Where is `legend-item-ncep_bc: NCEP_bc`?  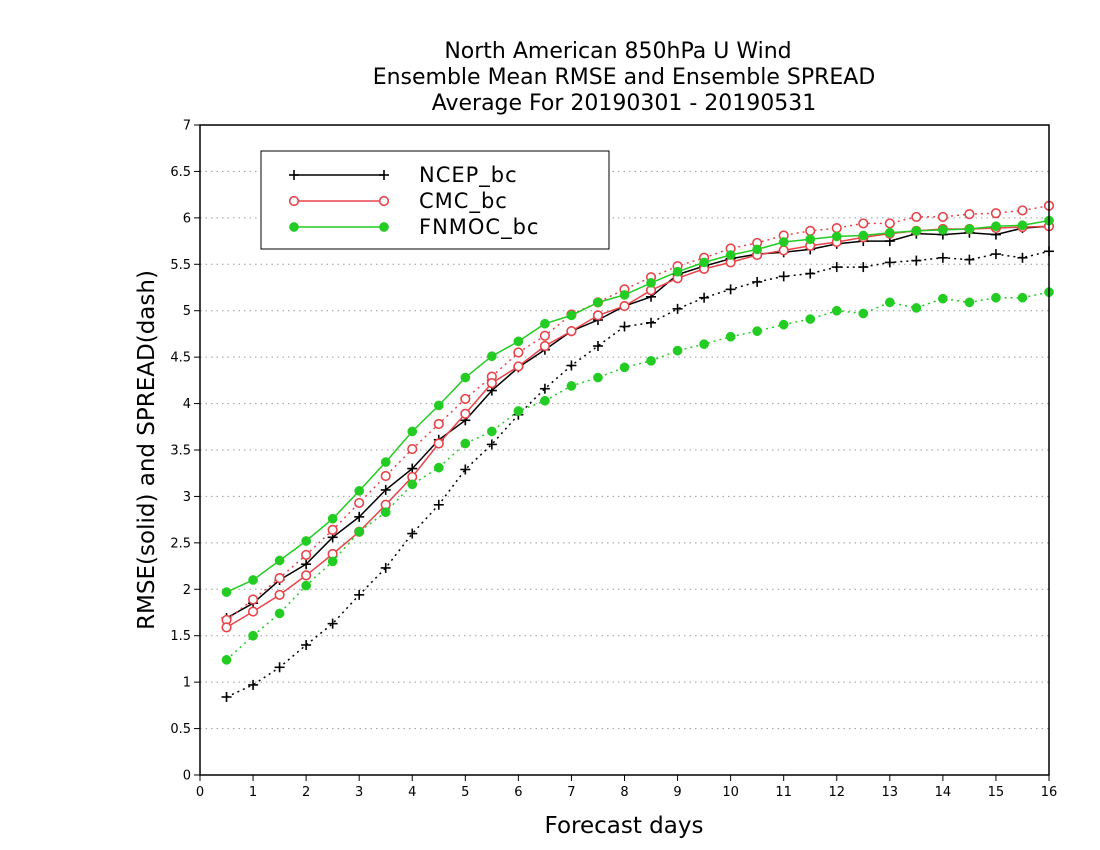 legend-item-ncep_bc: NCEP_bc is located at coordinates (403, 175).